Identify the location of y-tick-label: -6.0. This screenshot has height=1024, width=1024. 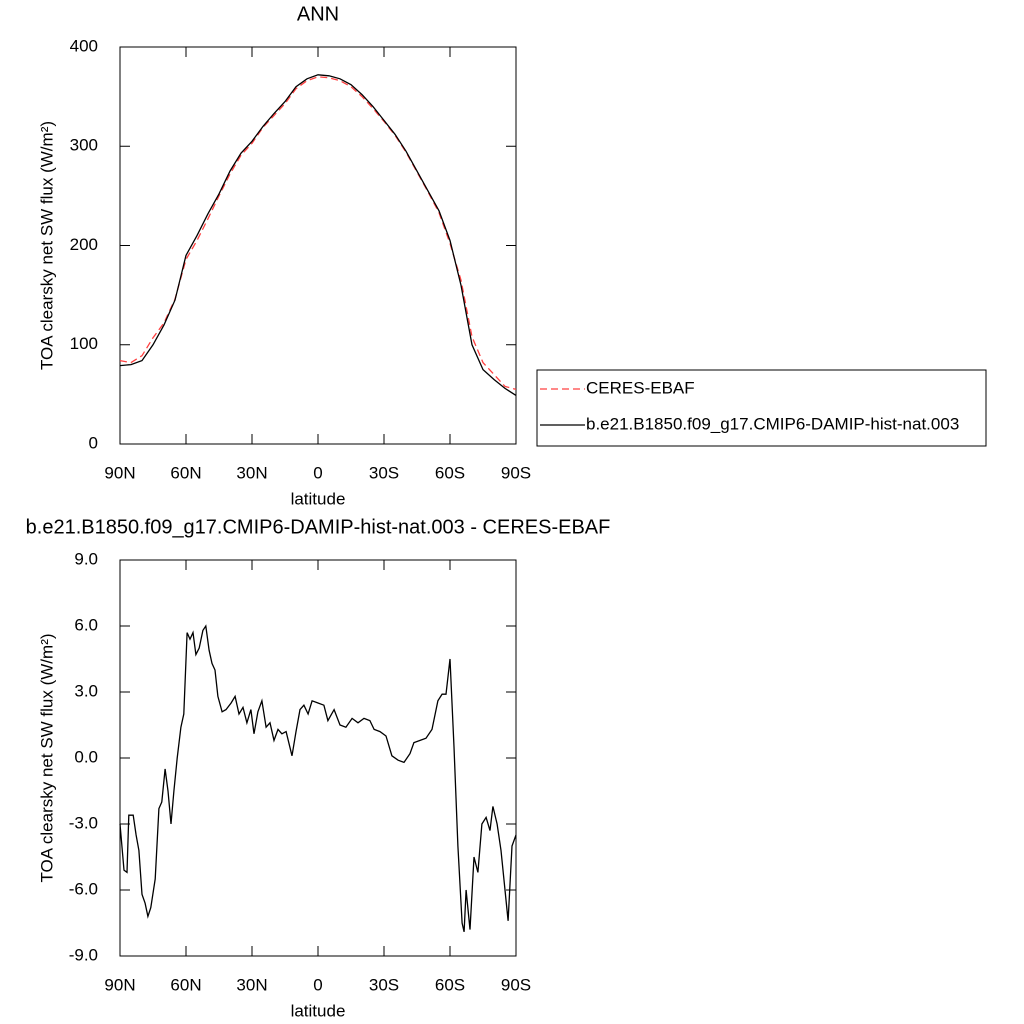
(83, 888).